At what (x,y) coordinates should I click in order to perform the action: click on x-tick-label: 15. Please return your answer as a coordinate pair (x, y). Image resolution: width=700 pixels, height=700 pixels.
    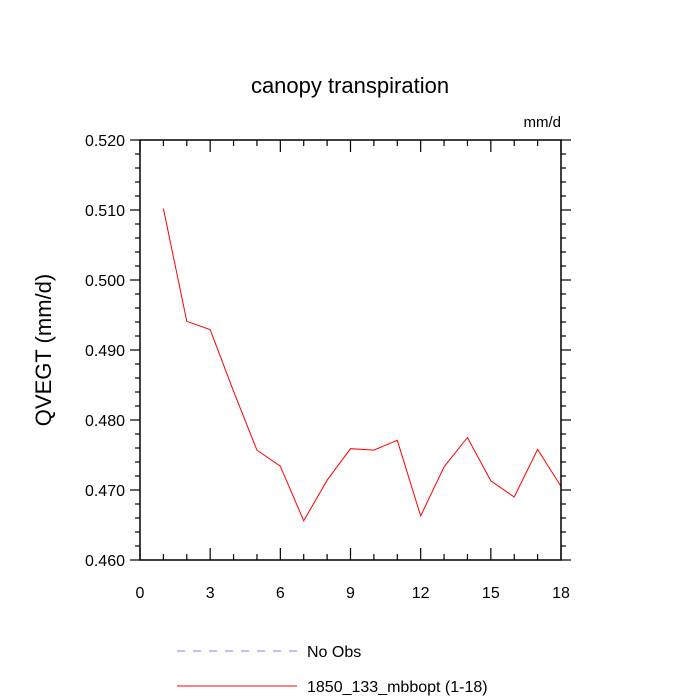
    Looking at the image, I should click on (491, 593).